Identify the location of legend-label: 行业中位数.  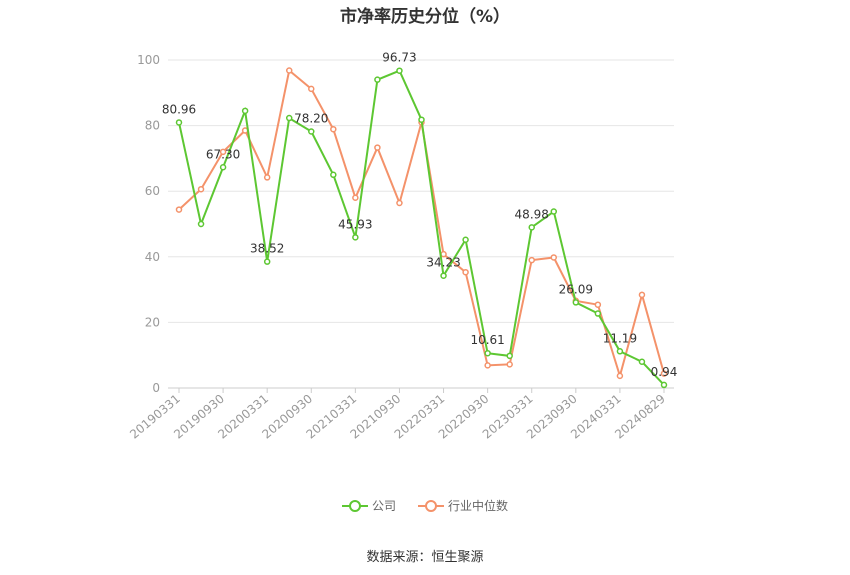
(478, 506).